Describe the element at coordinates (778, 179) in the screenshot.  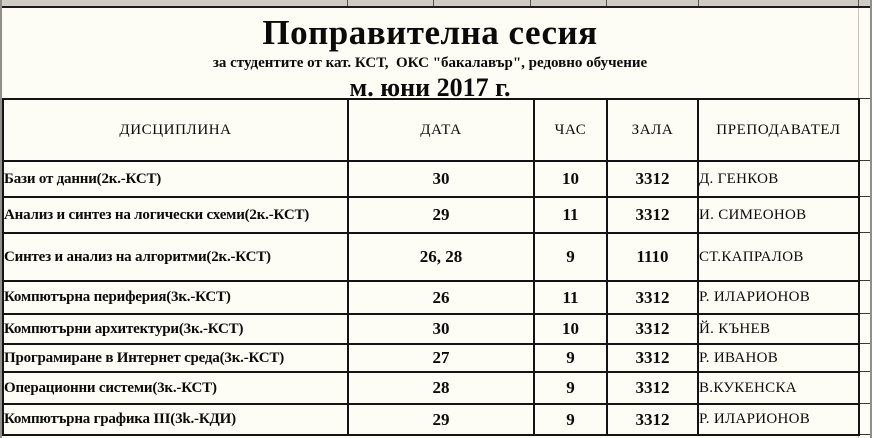
I see `teacher-cell: Д. ГЕНКОВ` at that location.